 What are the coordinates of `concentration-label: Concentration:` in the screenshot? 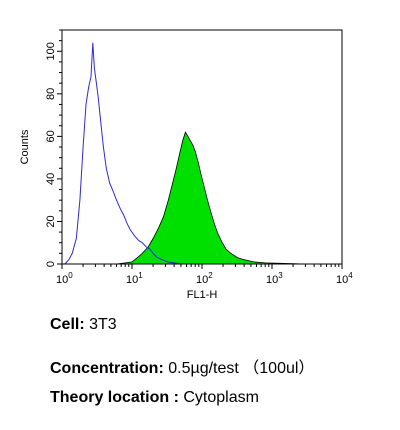 It's located at (107, 368).